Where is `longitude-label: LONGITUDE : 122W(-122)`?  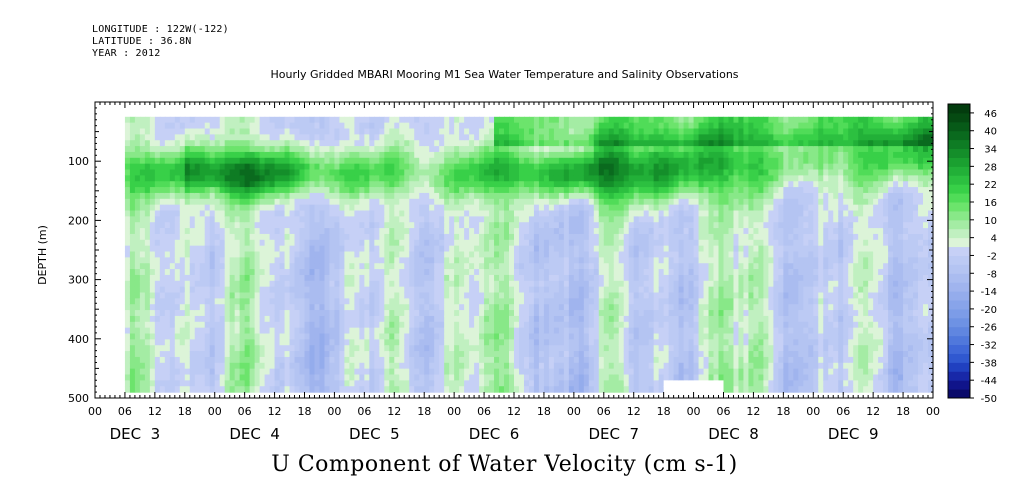 longitude-label: LONGITUDE : 122W(-122) is located at coordinates (160, 29).